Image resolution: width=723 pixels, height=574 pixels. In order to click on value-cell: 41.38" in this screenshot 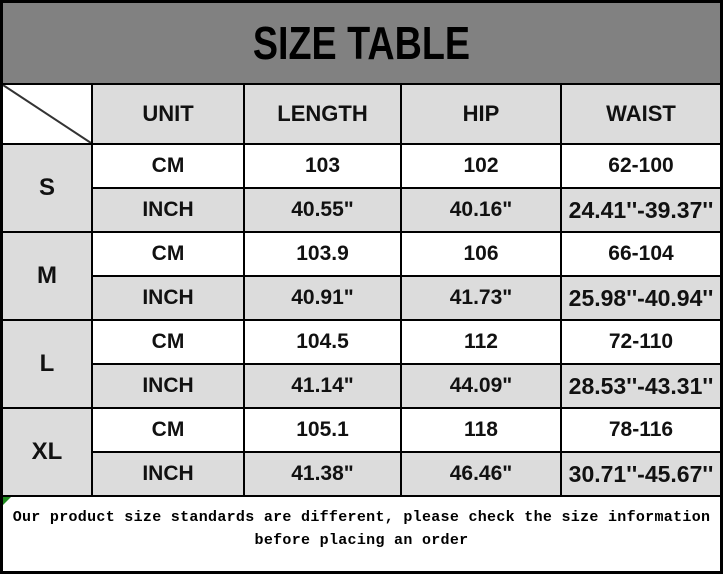, I will do `click(323, 475)`.